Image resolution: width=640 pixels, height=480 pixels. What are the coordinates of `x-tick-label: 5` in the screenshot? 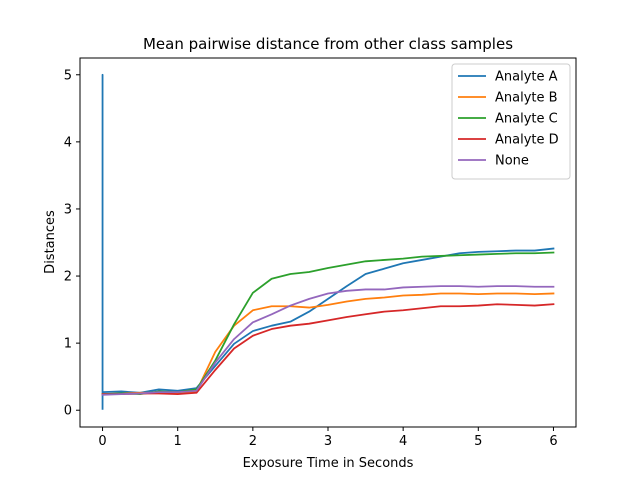 It's located at (478, 441).